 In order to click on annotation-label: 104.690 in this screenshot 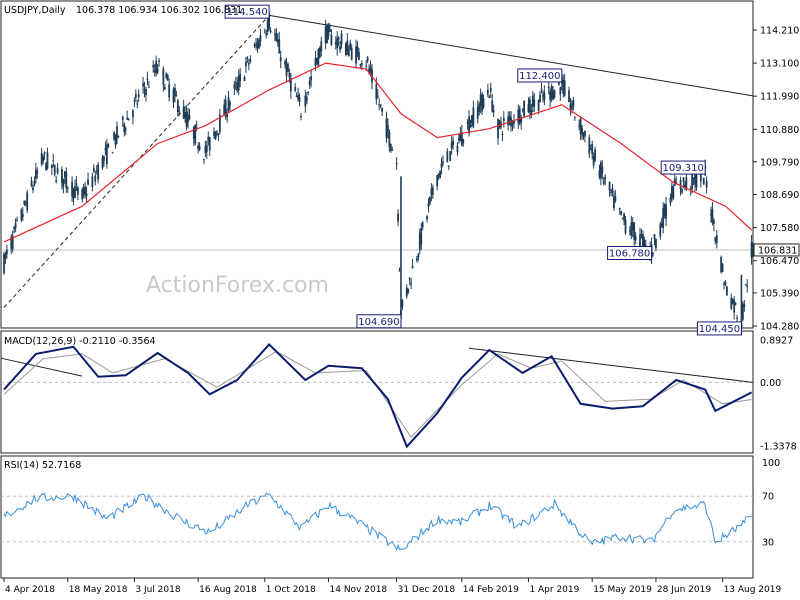, I will do `click(378, 322)`.